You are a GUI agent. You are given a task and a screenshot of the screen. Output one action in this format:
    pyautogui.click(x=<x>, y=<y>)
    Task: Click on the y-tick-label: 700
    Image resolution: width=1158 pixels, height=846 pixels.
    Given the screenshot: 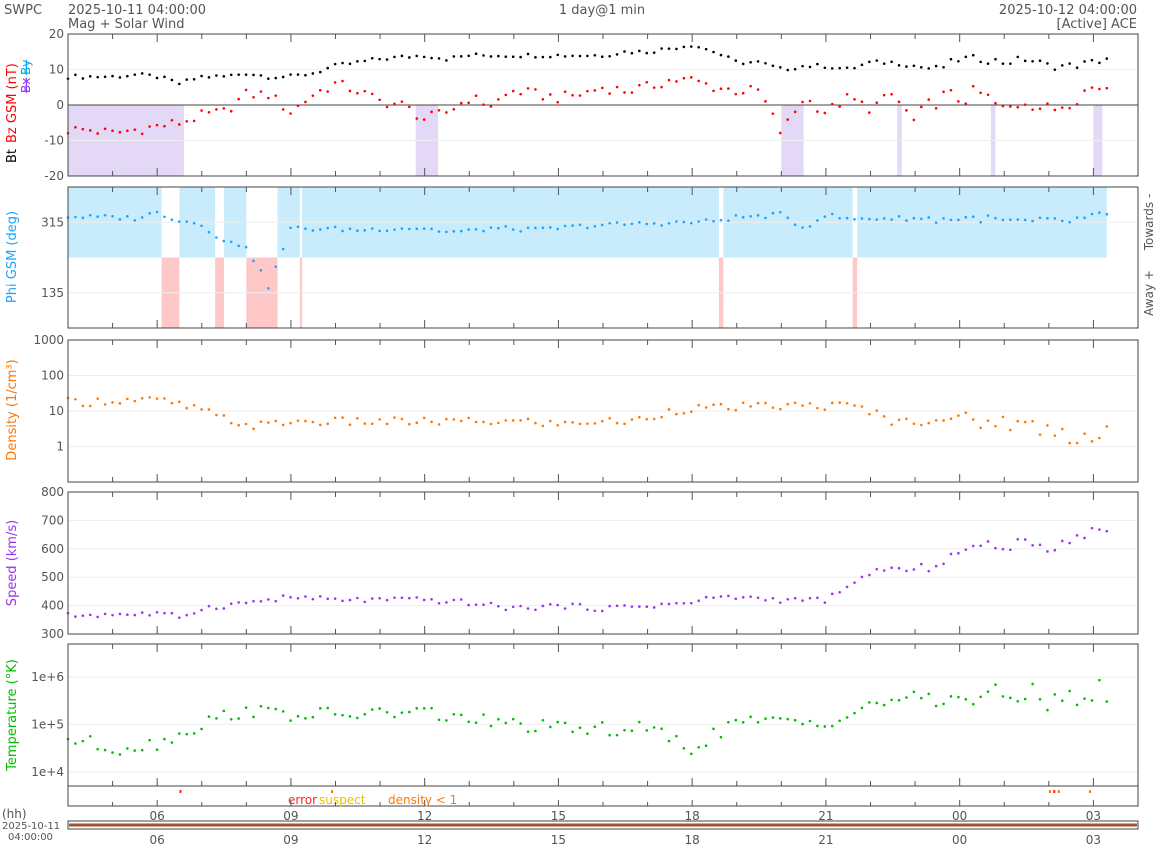 What is the action you would take?
    pyautogui.click(x=52, y=520)
    